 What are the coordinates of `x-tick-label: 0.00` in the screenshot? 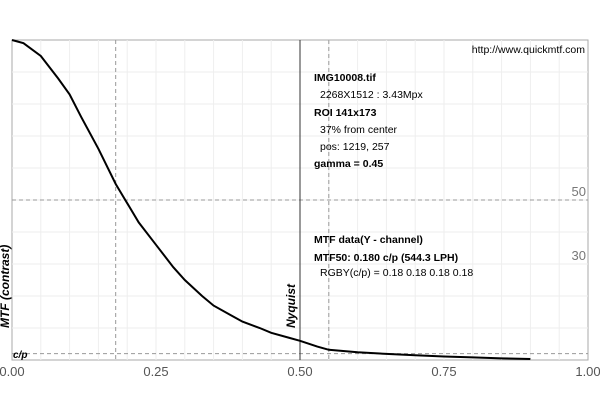 It's located at (12, 371).